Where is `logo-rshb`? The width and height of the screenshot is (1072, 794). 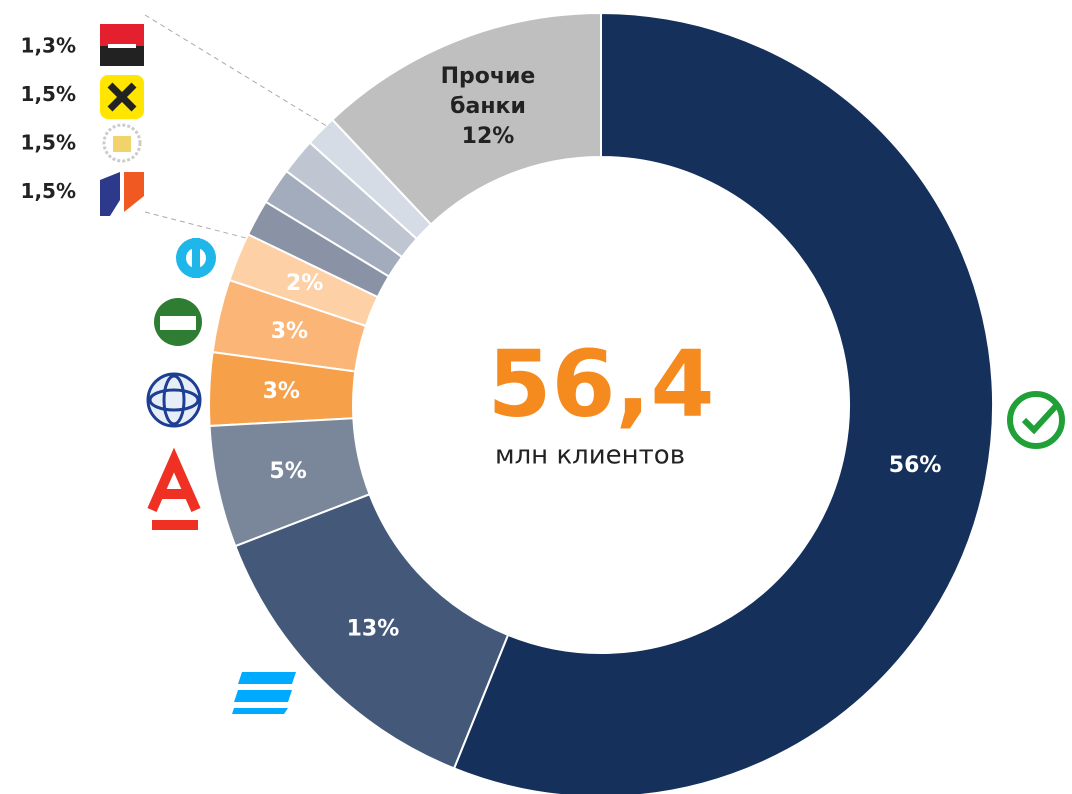 logo-rshb is located at coordinates (178, 322).